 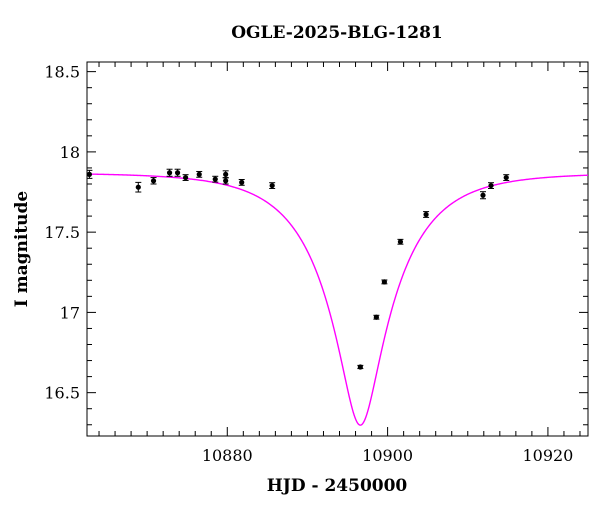 I want to click on y-tick-label: 18.5, so click(x=62, y=72).